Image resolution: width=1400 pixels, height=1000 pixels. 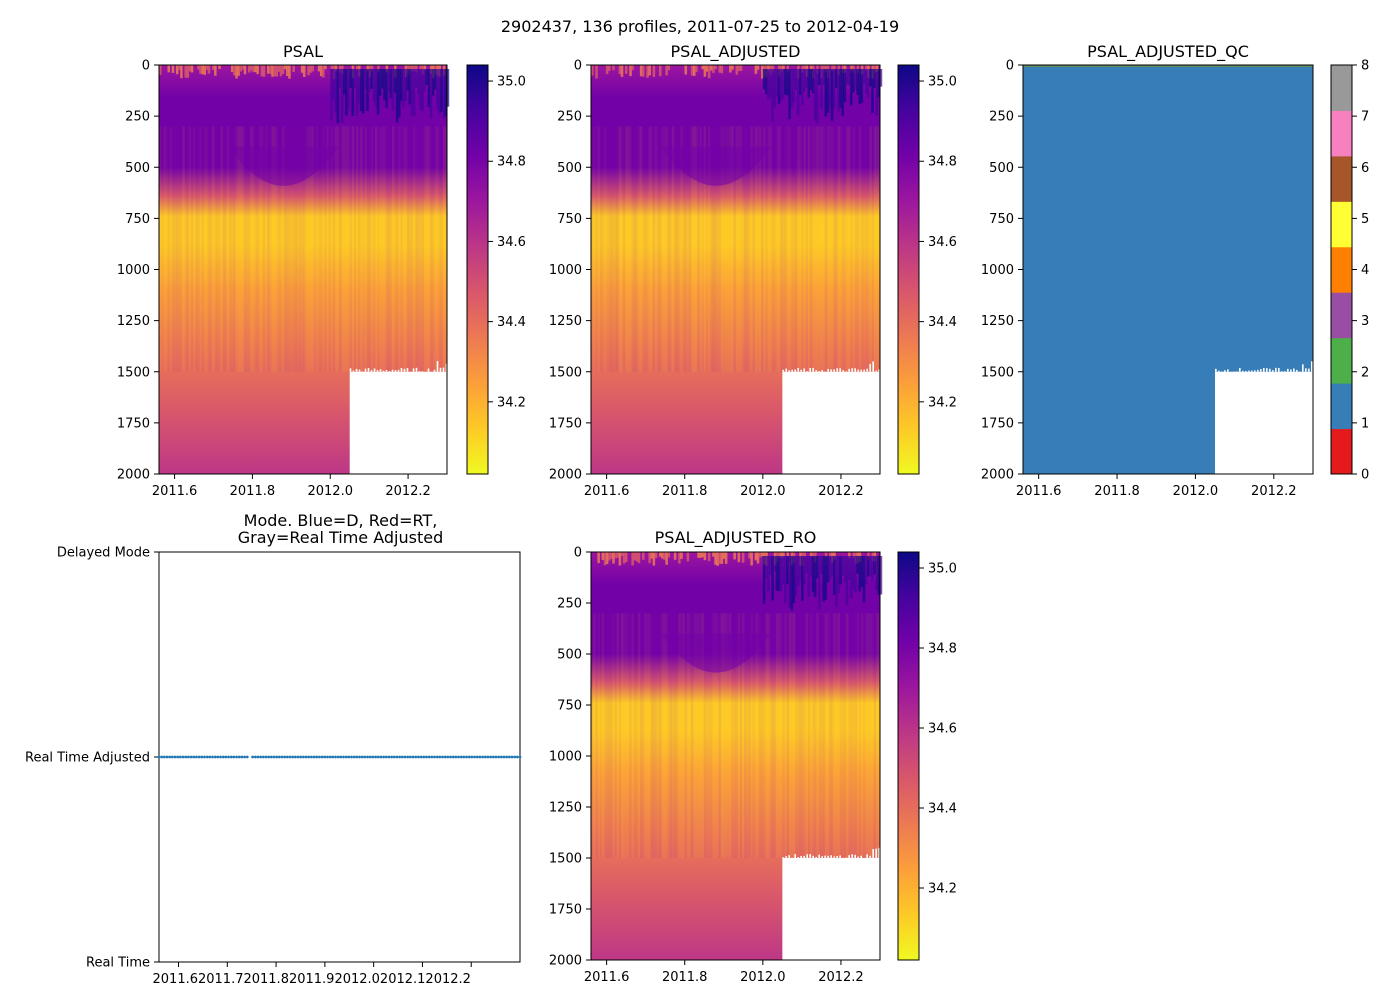 I want to click on colorbar-tick-label: 34.6, so click(x=511, y=242).